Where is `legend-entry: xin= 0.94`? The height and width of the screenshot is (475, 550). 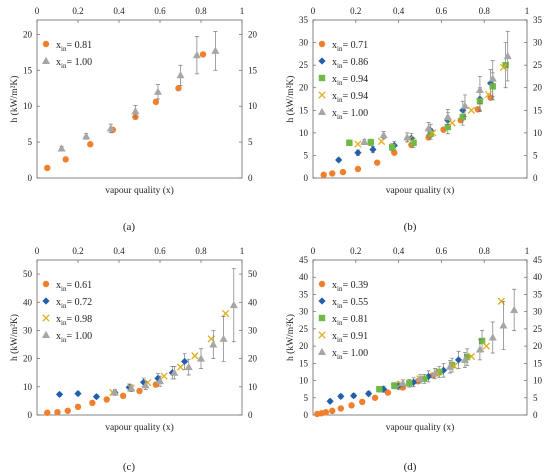 legend-entry: xin= 0.94 is located at coordinates (350, 97).